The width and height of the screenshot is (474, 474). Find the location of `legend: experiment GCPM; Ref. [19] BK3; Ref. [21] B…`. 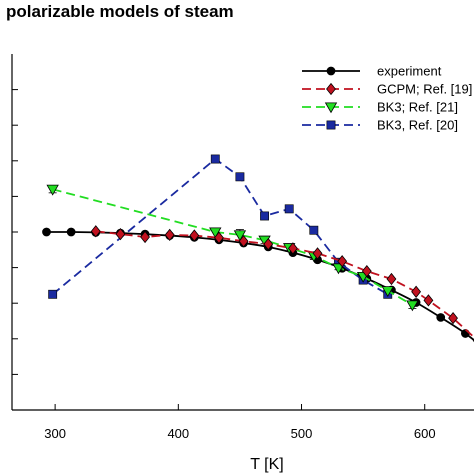

legend: experiment GCPM; Ref. [19] BK3; Ref. [21] B… is located at coordinates (387, 98).